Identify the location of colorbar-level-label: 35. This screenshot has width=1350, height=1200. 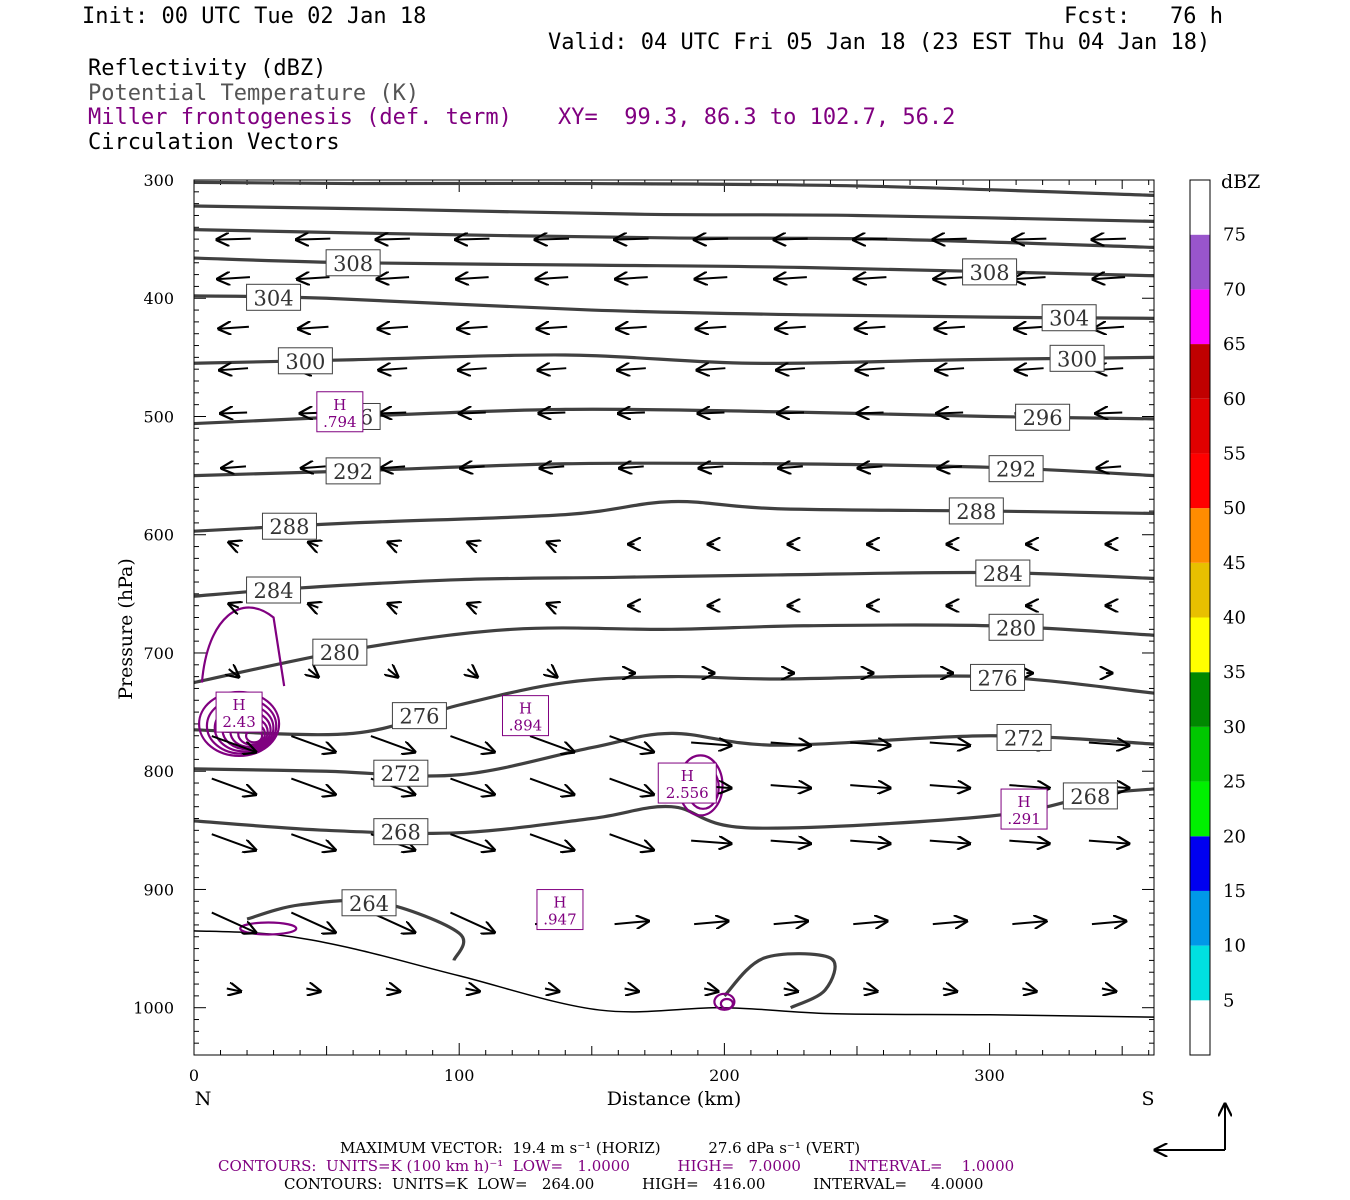
(1234, 672).